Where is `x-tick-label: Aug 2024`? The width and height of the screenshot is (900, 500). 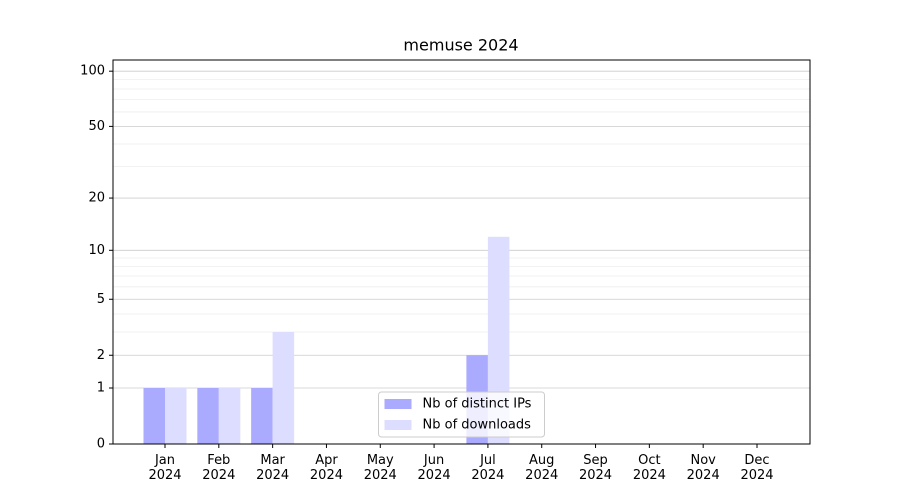
x-tick-label: Aug 2024 is located at coordinates (542, 468).